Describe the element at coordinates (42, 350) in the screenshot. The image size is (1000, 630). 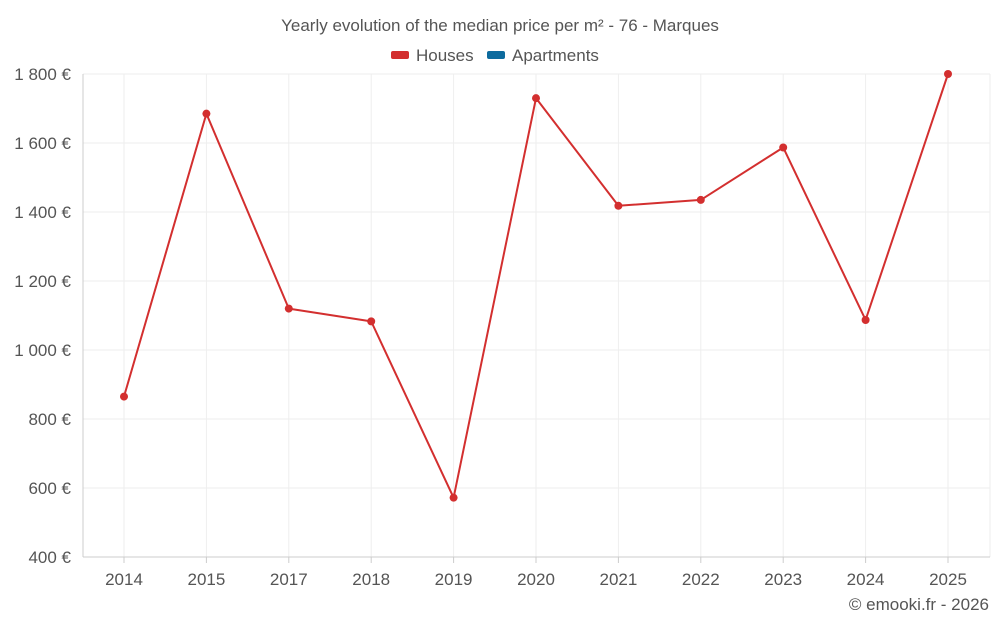
I see `y-tick-label: 1 000 €` at that location.